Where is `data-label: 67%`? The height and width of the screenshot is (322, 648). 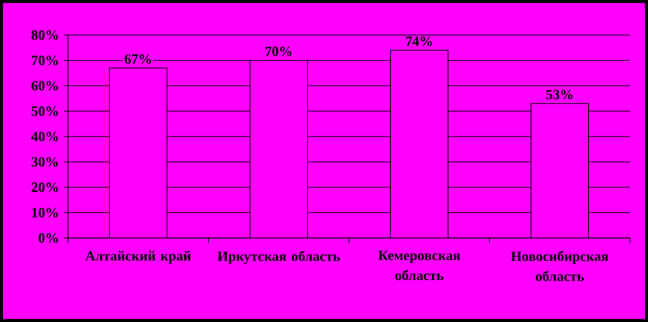 data-label: 67% is located at coordinates (137, 59).